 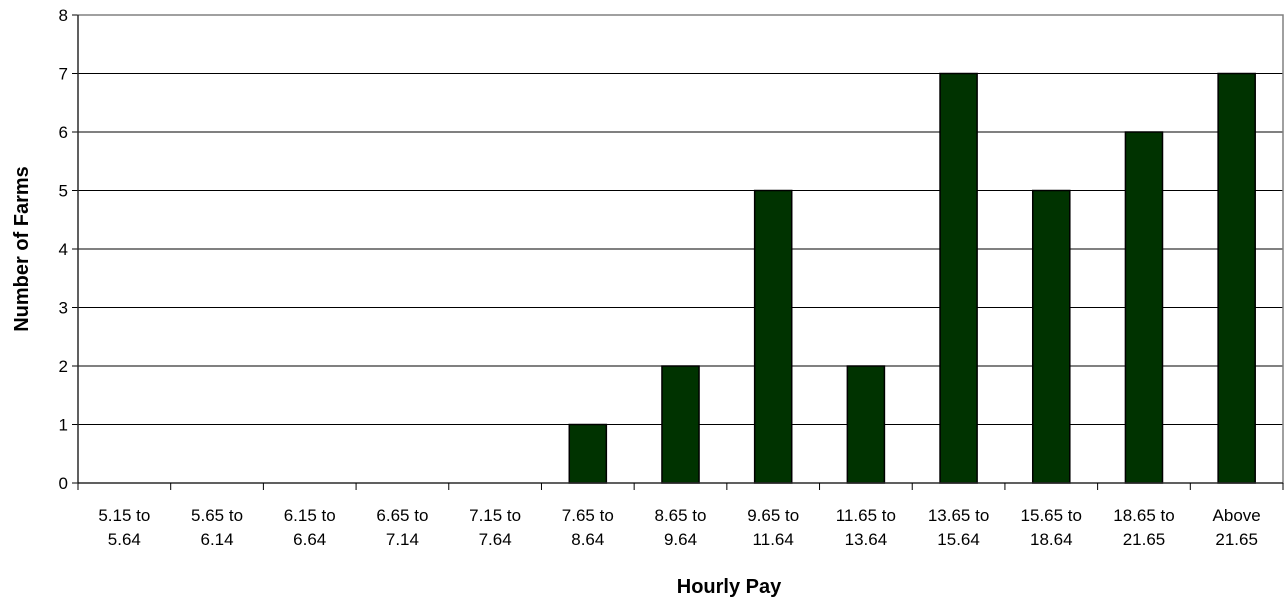 I want to click on y-axis-title: Number of Farms, so click(x=22, y=249).